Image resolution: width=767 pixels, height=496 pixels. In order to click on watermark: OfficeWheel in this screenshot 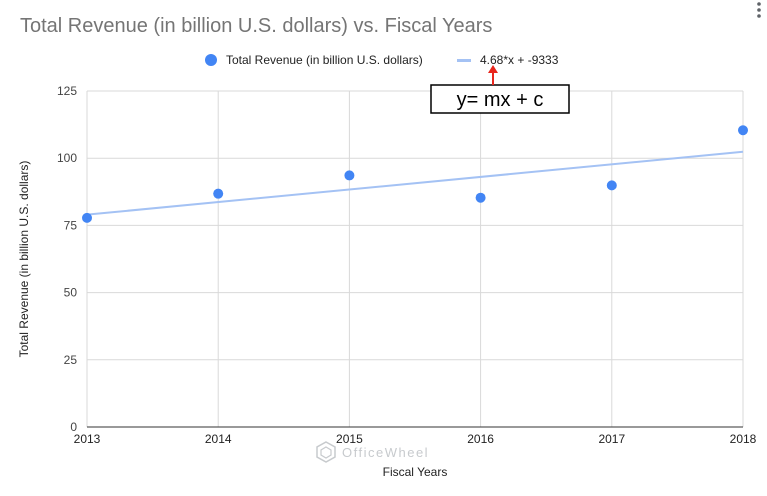, I will do `click(372, 452)`.